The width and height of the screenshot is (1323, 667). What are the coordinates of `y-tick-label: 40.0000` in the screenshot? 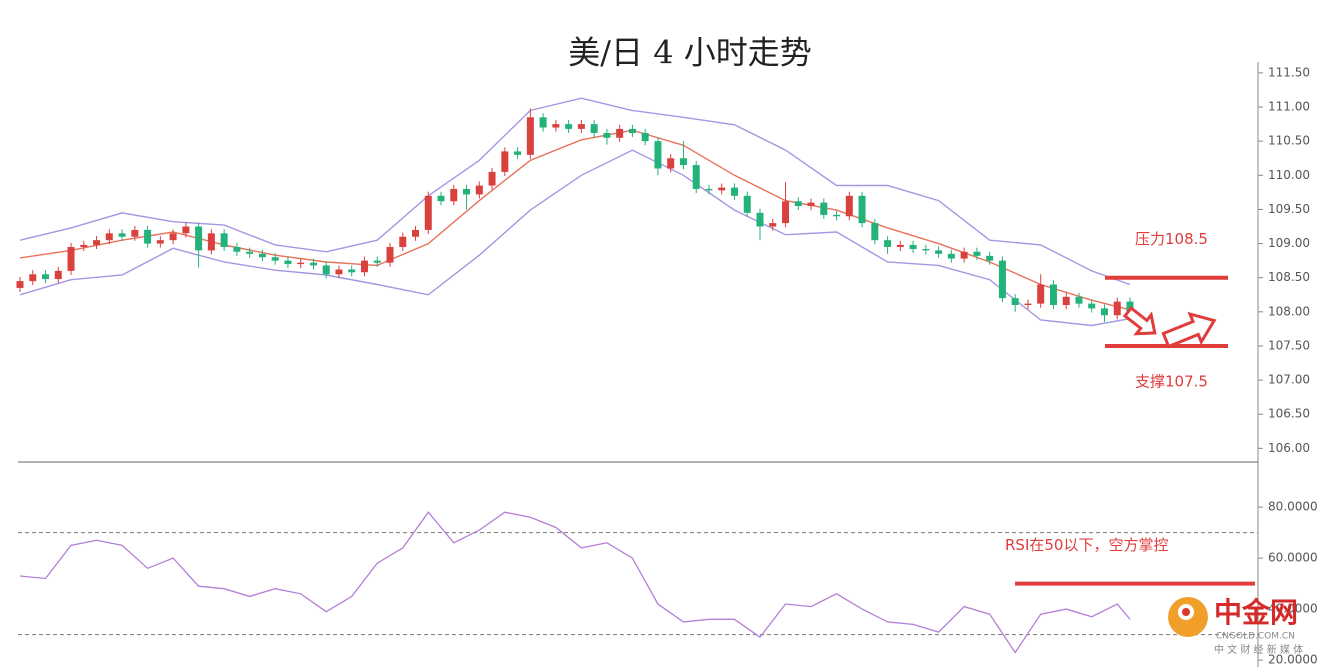 It's located at (1293, 609).